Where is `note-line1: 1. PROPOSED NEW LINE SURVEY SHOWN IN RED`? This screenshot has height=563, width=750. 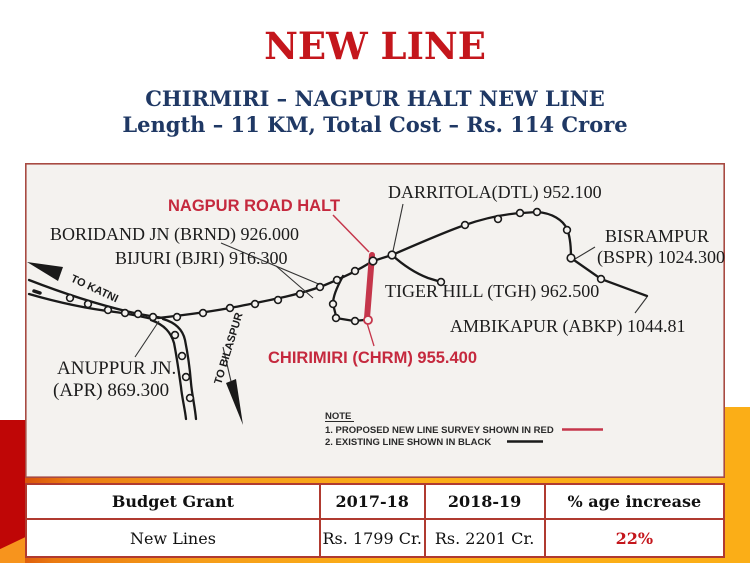 note-line1: 1. PROPOSED NEW LINE SURVEY SHOWN IN RED is located at coordinates (439, 430).